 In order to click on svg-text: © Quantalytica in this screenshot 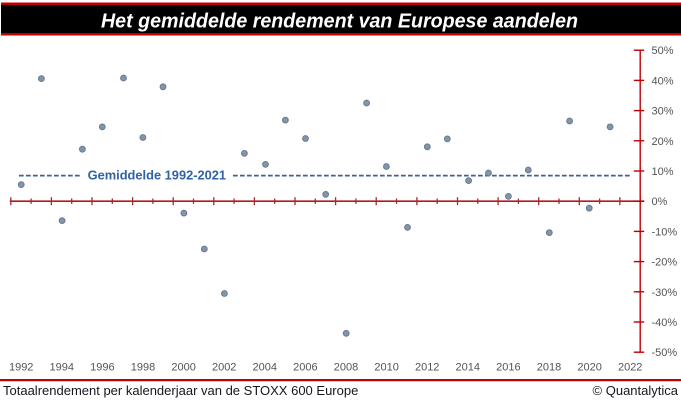, I will do `click(636, 390)`.